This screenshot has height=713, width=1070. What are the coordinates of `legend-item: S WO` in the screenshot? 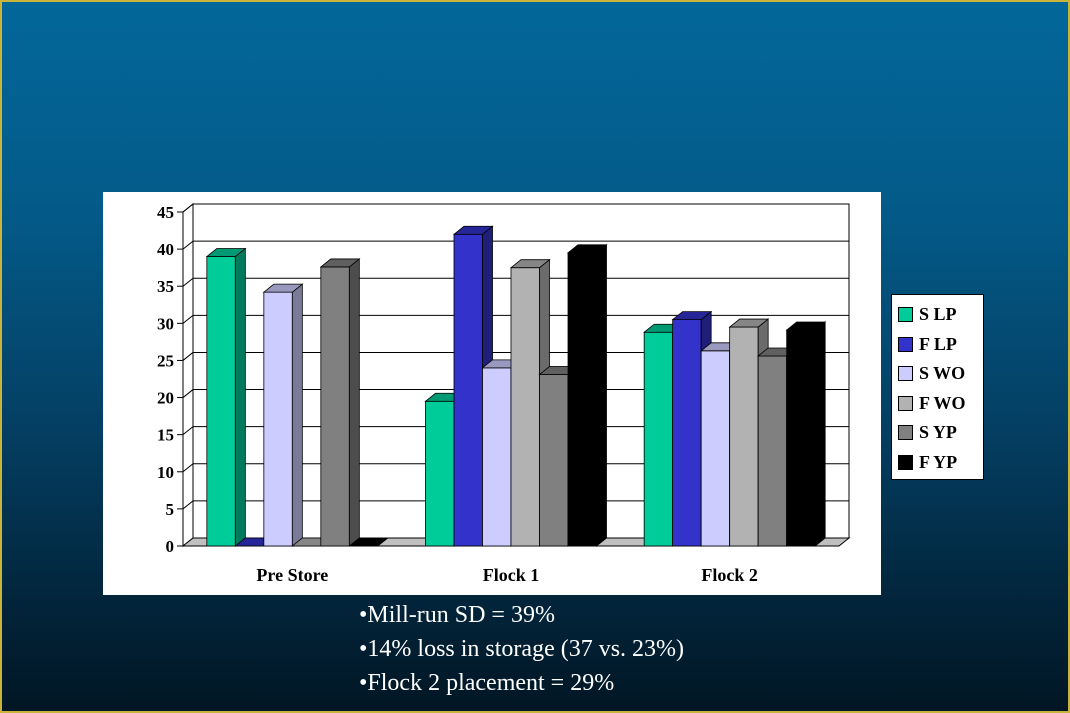 It's located at (940, 374).